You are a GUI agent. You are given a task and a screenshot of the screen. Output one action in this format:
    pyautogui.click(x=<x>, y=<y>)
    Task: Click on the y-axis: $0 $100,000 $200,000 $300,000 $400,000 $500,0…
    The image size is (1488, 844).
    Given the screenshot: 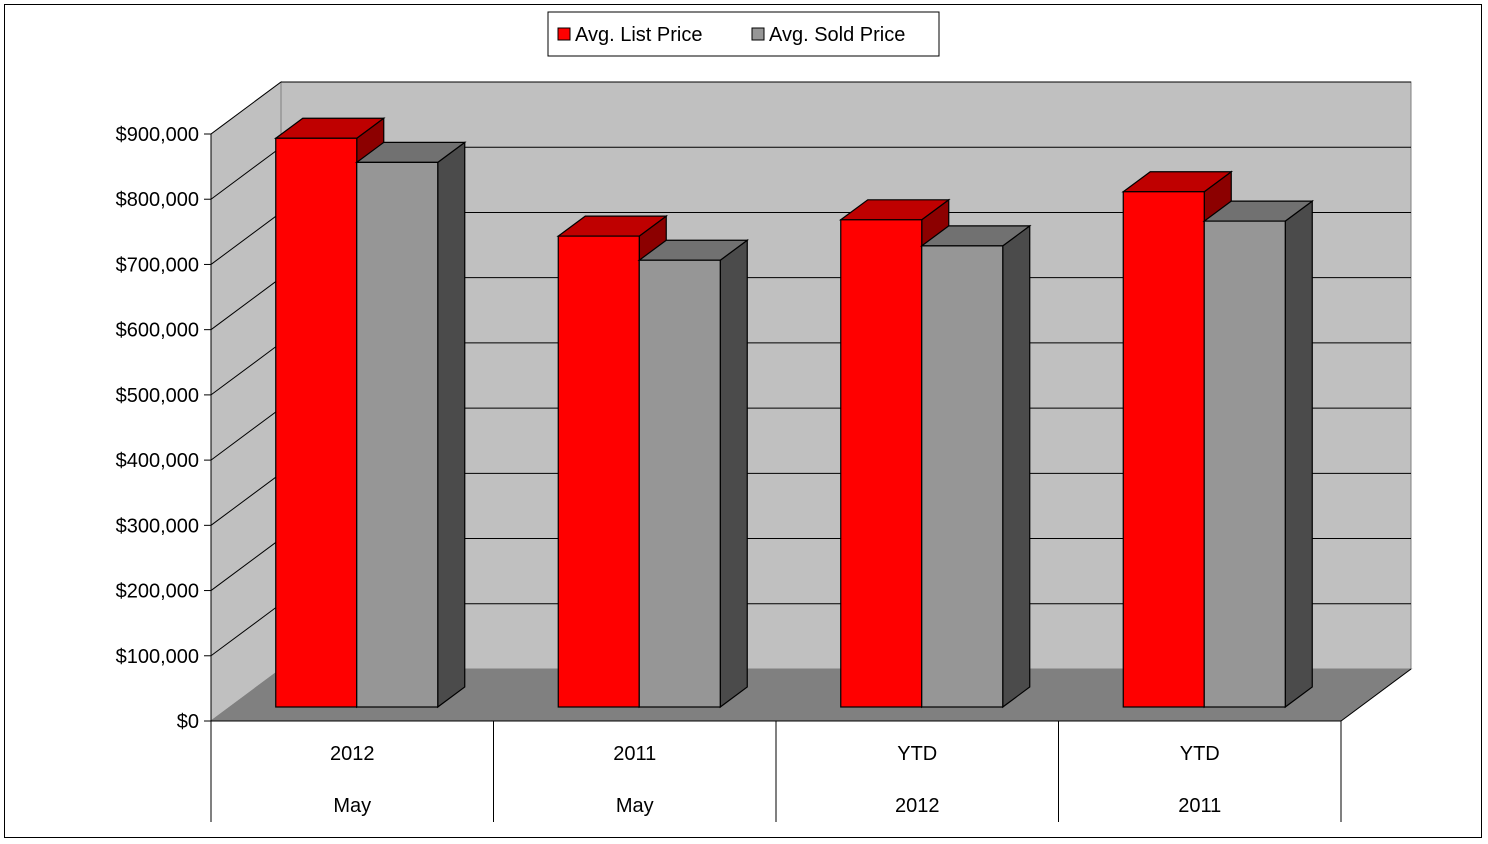 What is the action you would take?
    pyautogui.click(x=164, y=428)
    